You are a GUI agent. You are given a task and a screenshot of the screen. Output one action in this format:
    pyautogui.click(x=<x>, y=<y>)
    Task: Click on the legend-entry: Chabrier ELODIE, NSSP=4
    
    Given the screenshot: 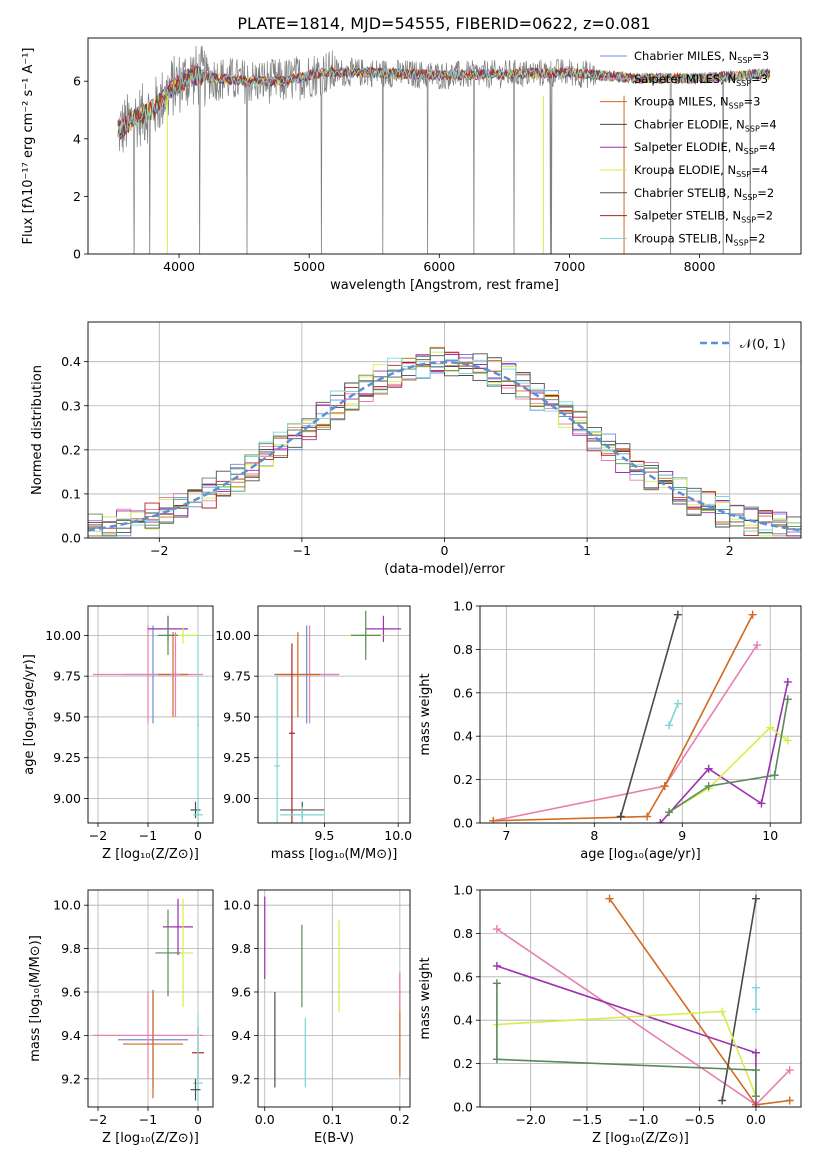 What is the action you would take?
    pyautogui.click(x=705, y=125)
    